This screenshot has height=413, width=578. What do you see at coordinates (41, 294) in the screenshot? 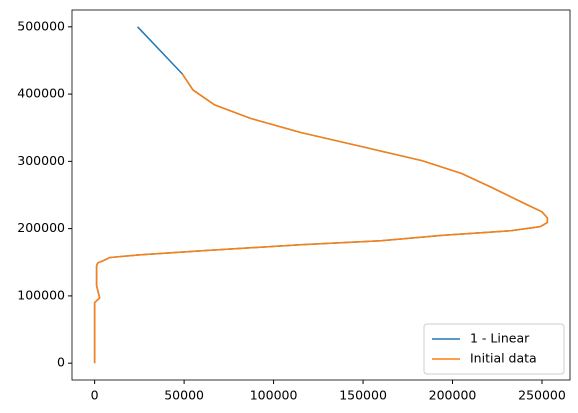
I see `y-tick-label: 100000` at bounding box center [41, 294].